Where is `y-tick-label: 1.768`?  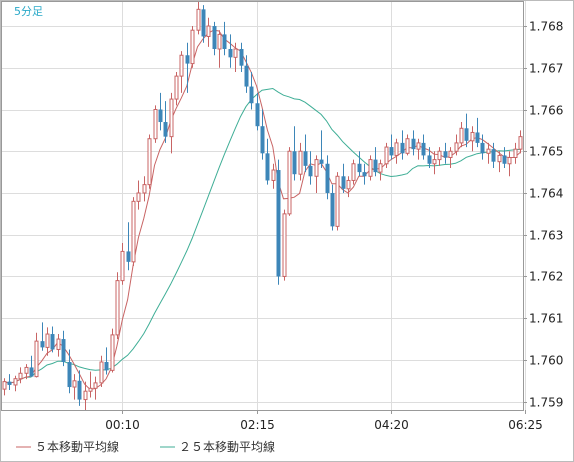 y-tick-label: 1.768 is located at coordinates (546, 27).